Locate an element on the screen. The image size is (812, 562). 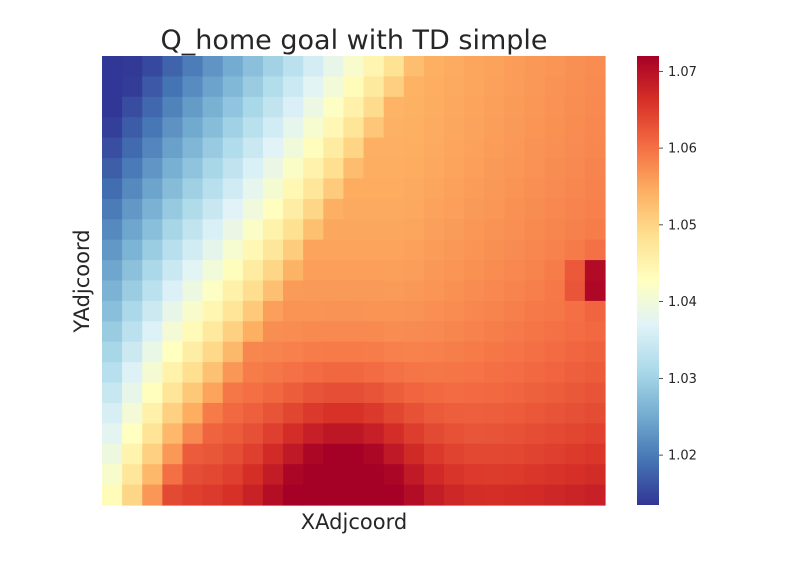
x-axis-label: XAdjcoord is located at coordinates (354, 522).